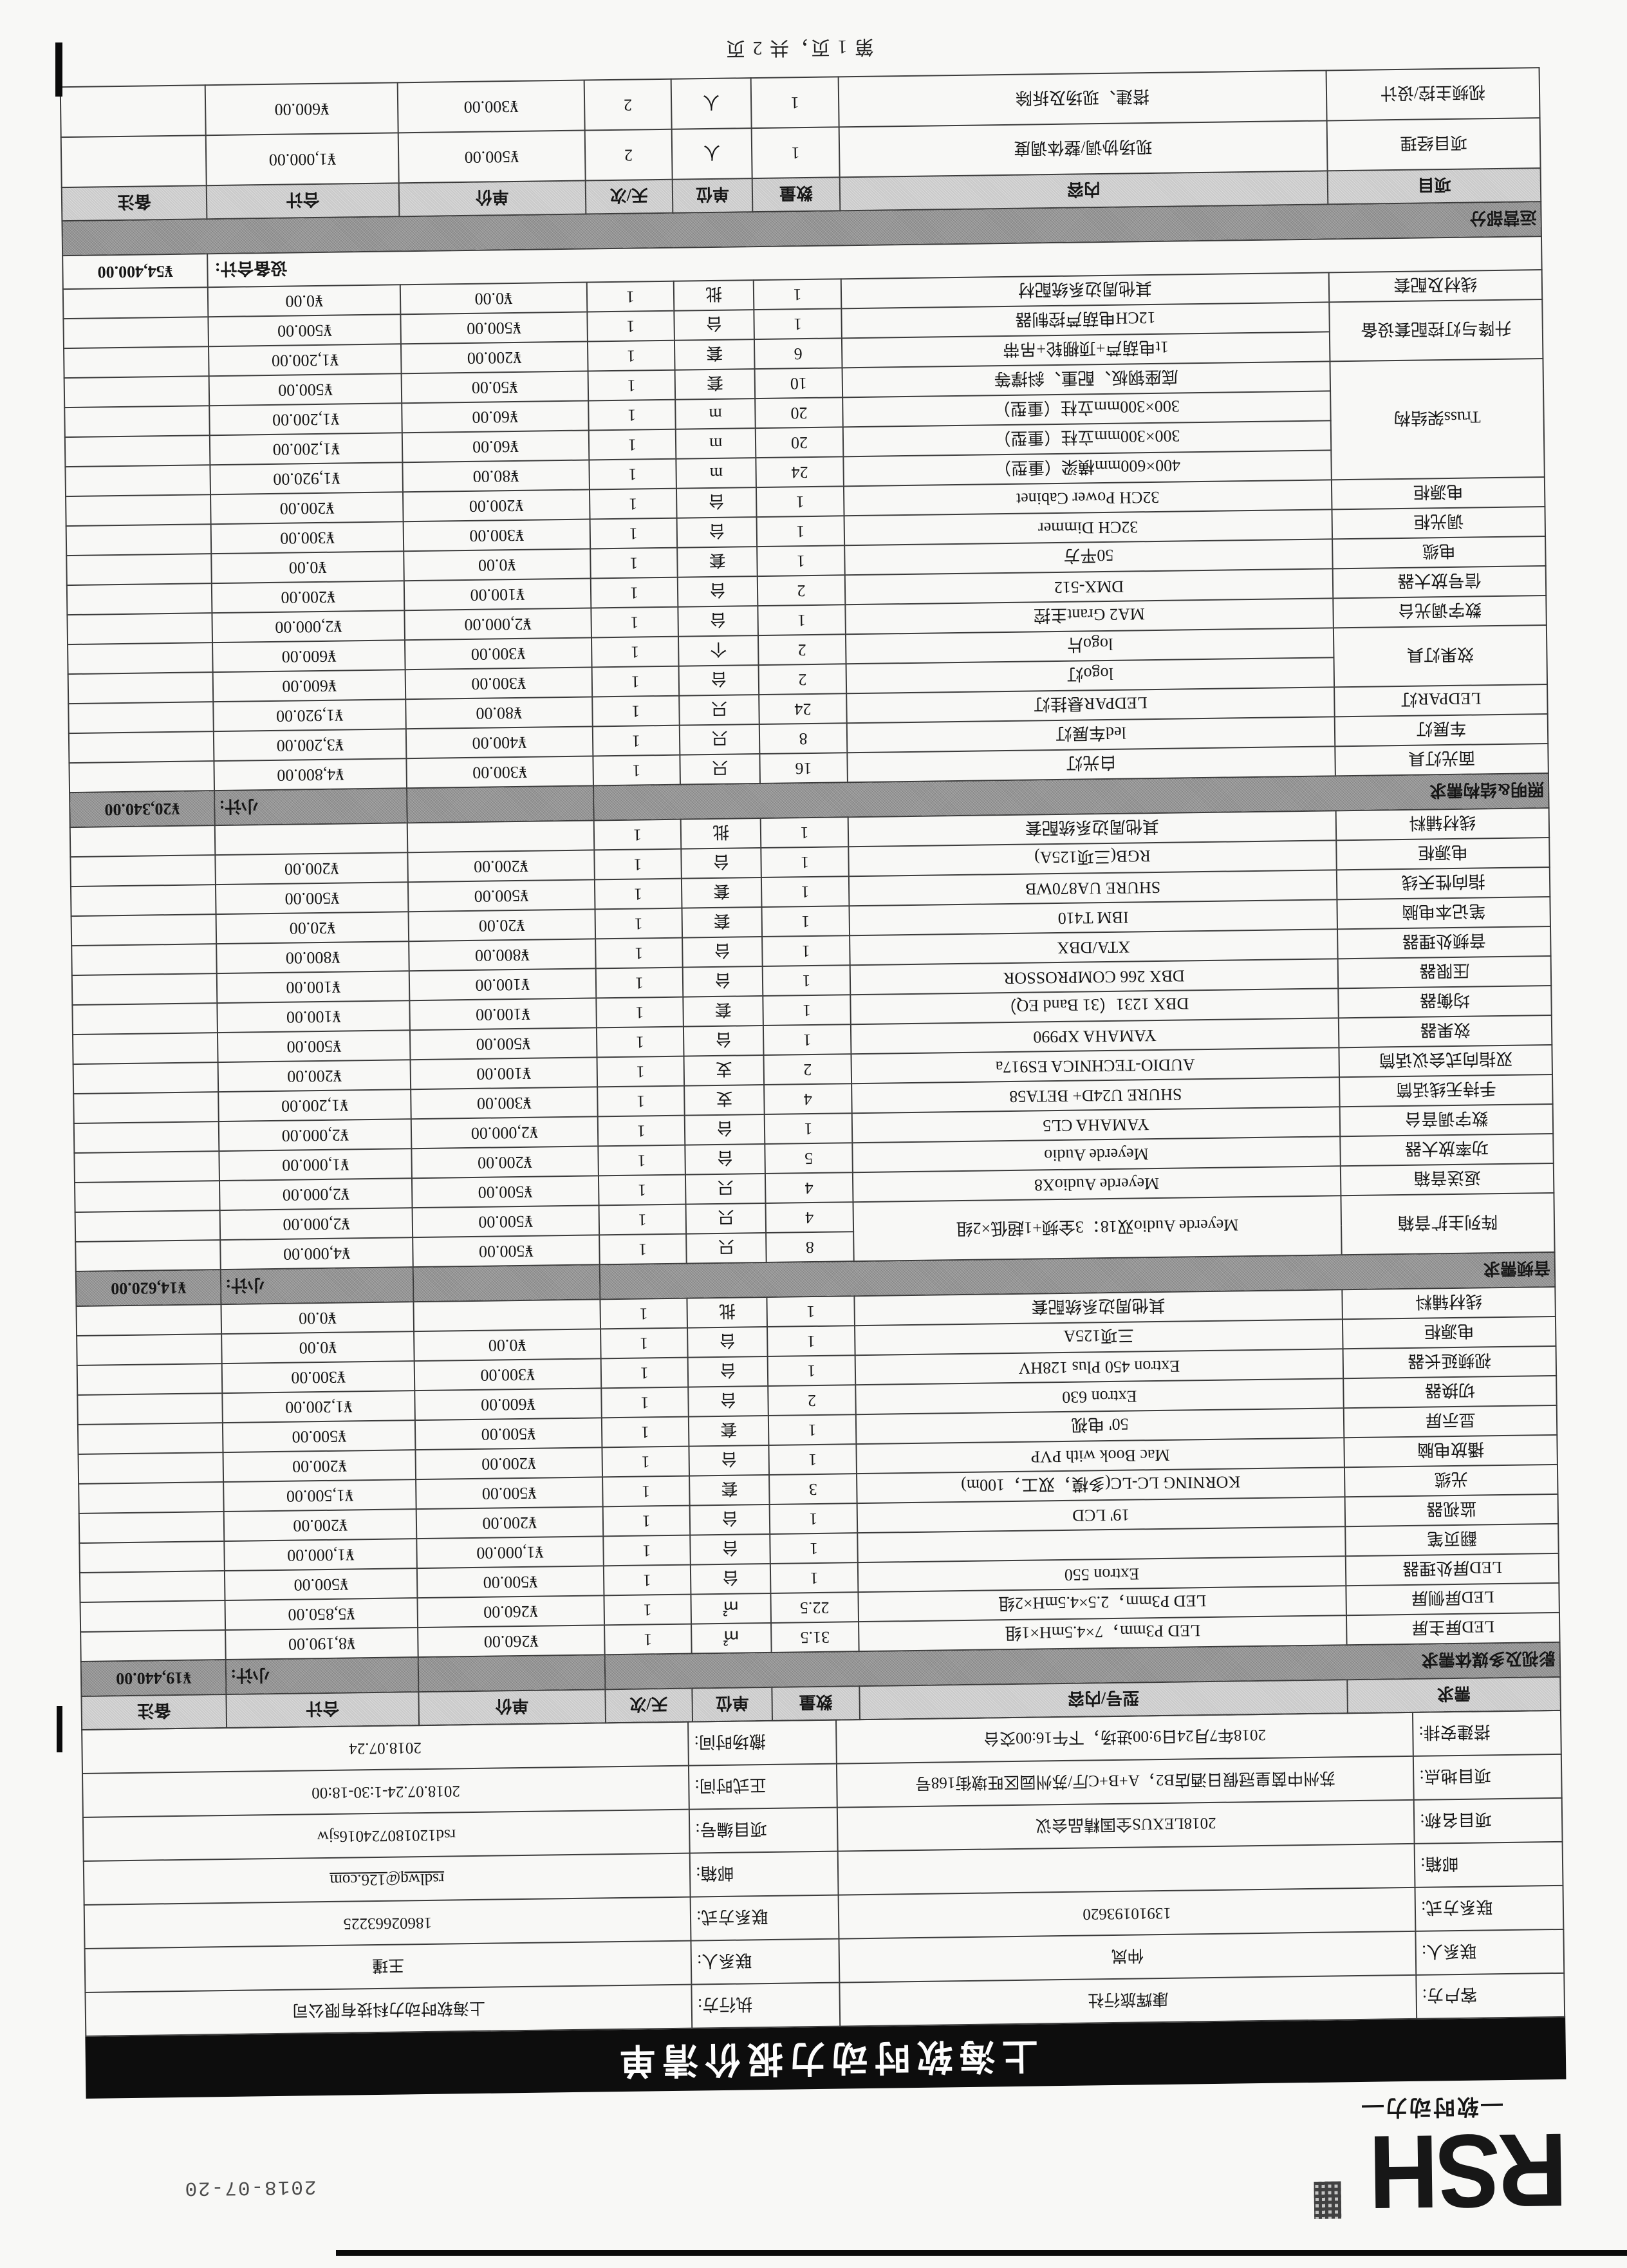 Image resolution: width=1627 pixels, height=2268 pixels. Describe the element at coordinates (732, 1638) in the screenshot. I see `item-unit: ㎡` at that location.